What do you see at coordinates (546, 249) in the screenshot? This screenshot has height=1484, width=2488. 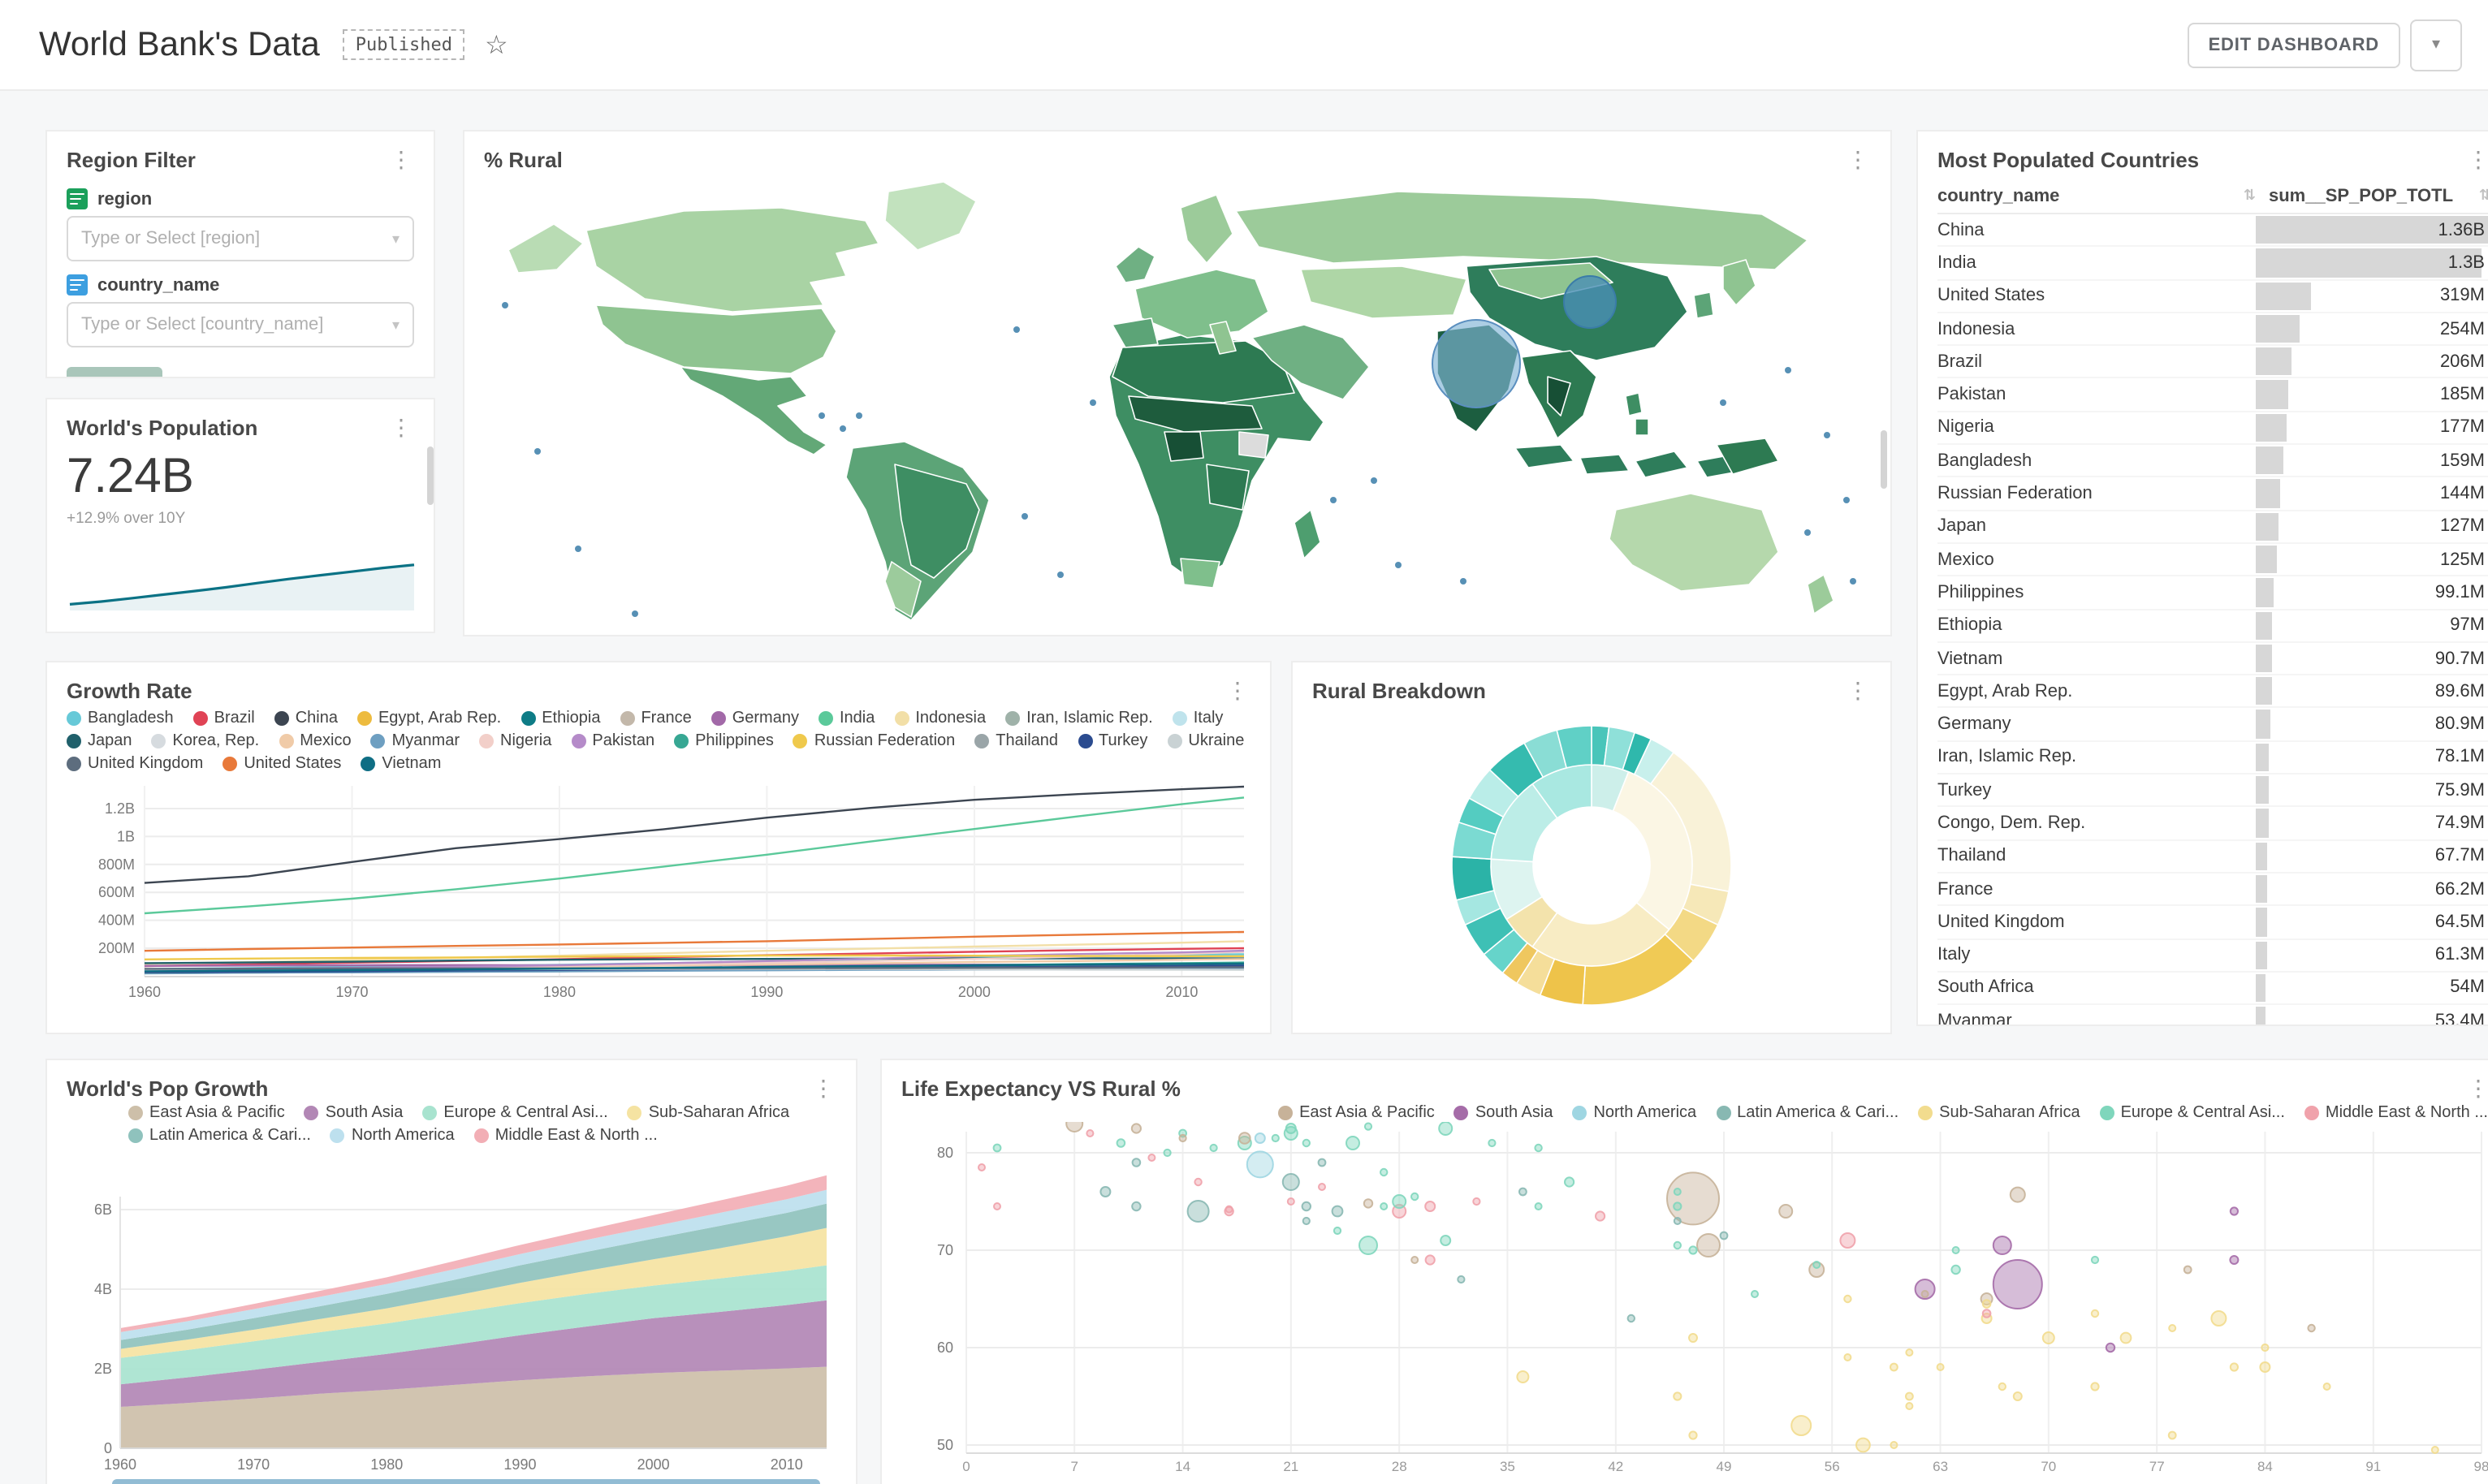 I see `map-region-alaska` at bounding box center [546, 249].